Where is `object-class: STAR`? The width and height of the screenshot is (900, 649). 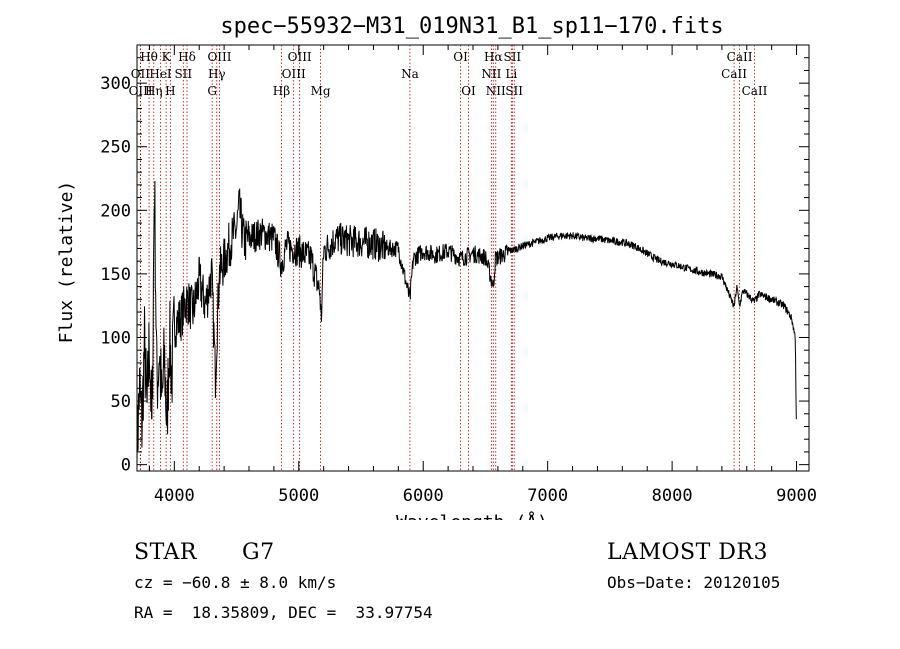
object-class: STAR is located at coordinates (165, 552).